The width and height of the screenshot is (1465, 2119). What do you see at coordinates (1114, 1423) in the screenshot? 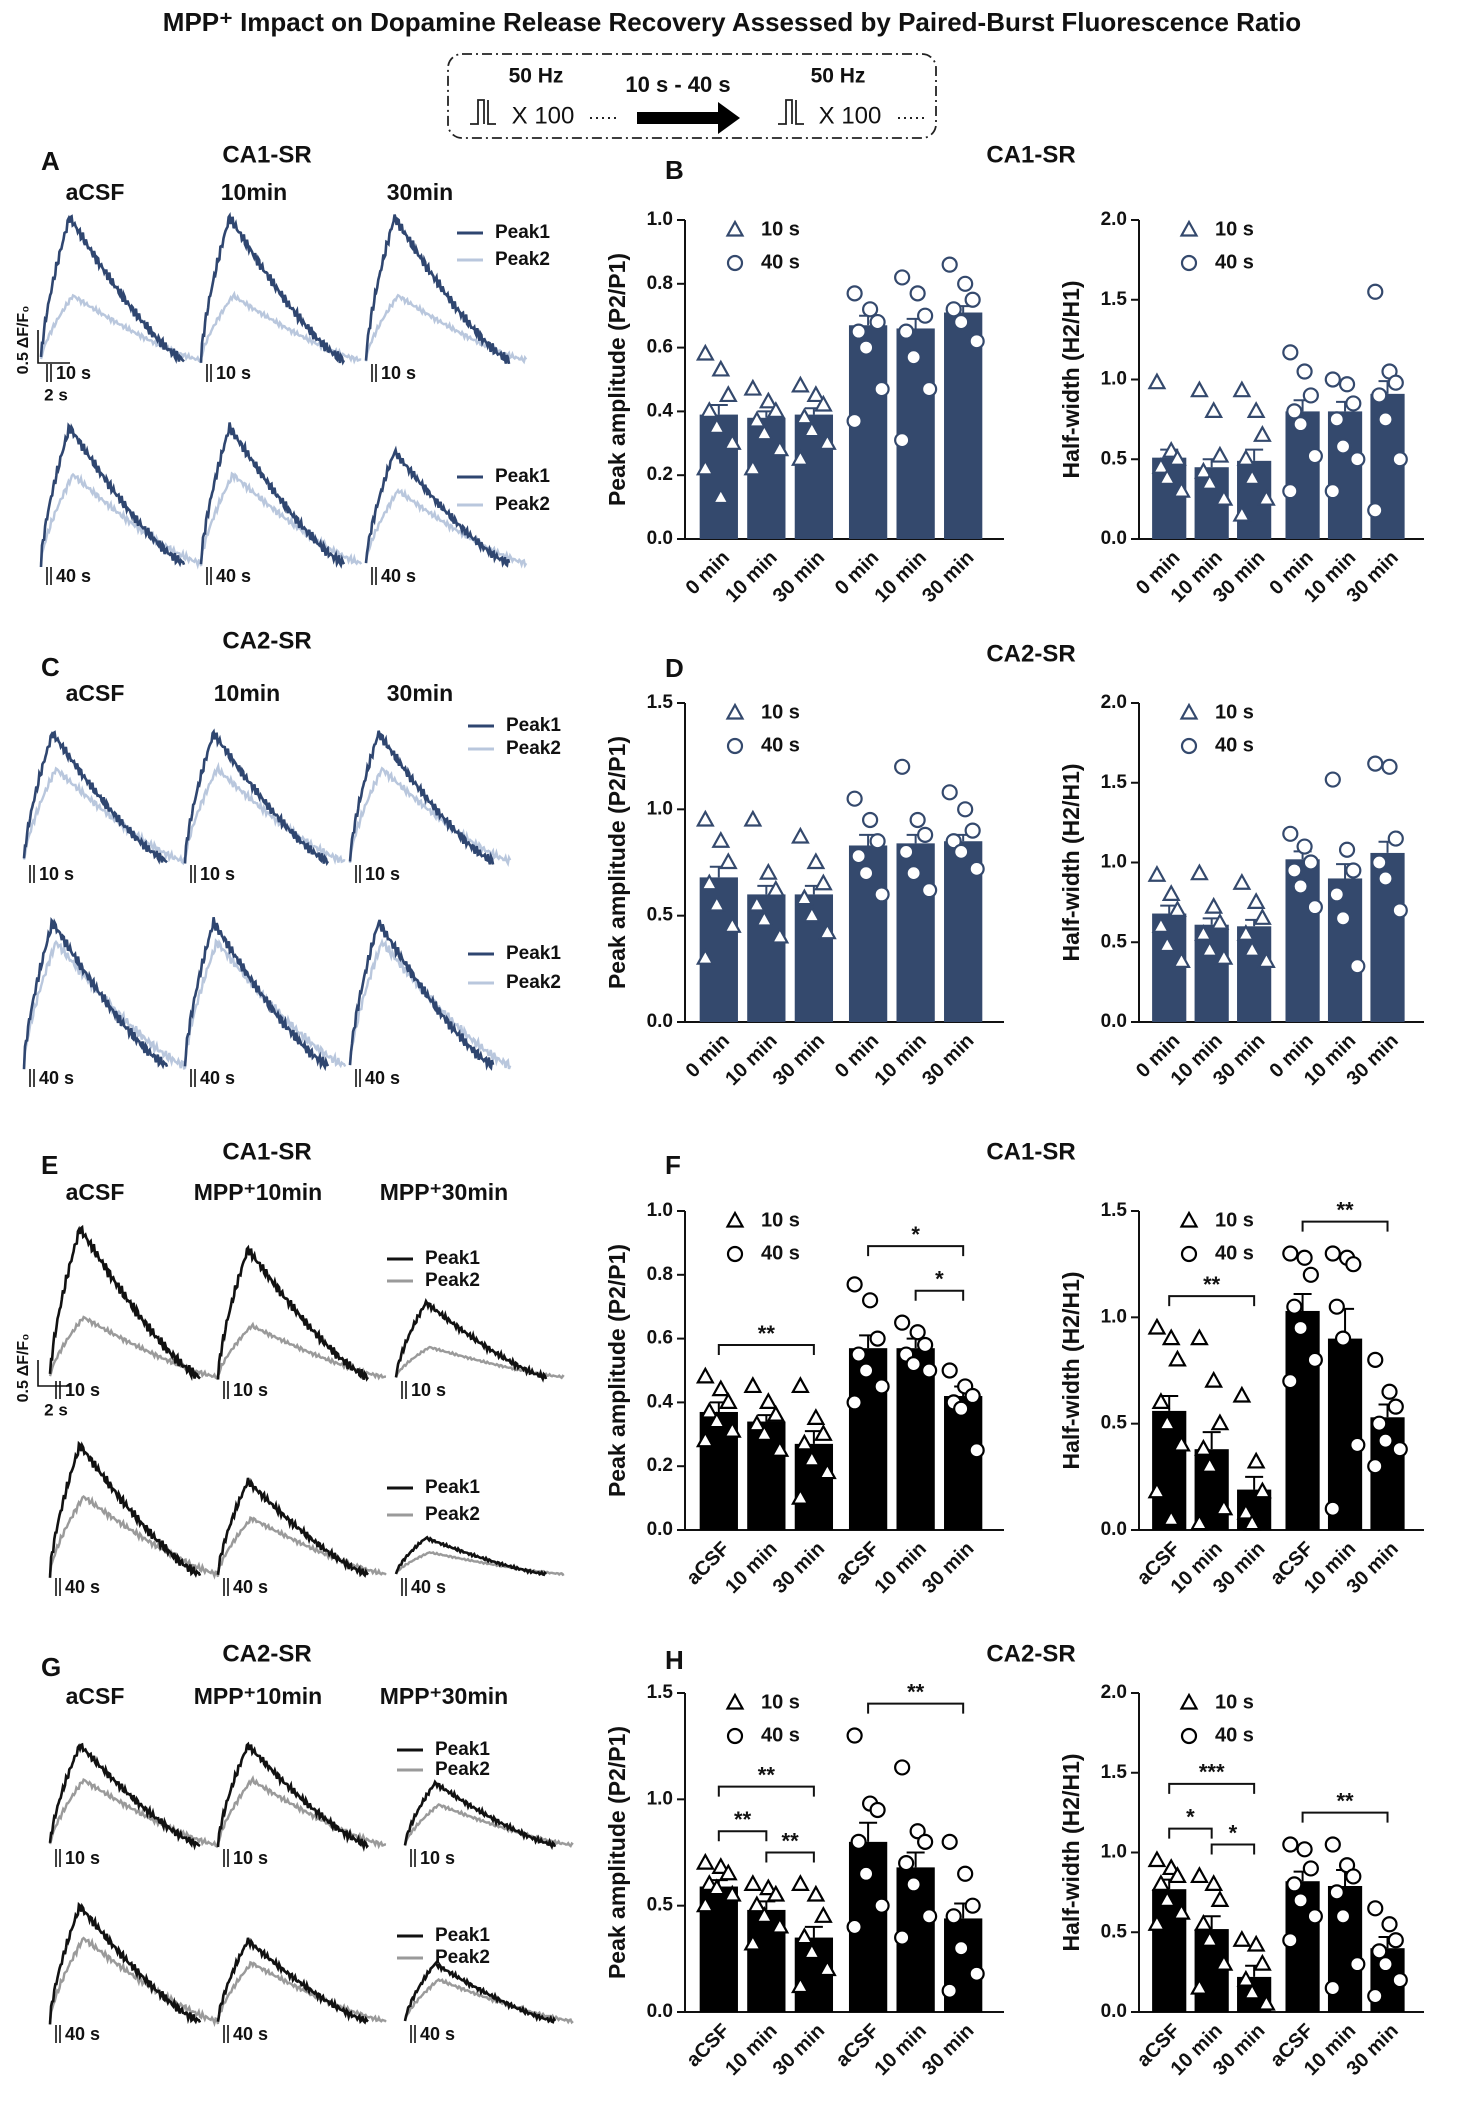
I see `y-tick-label: 0.5` at bounding box center [1114, 1423].